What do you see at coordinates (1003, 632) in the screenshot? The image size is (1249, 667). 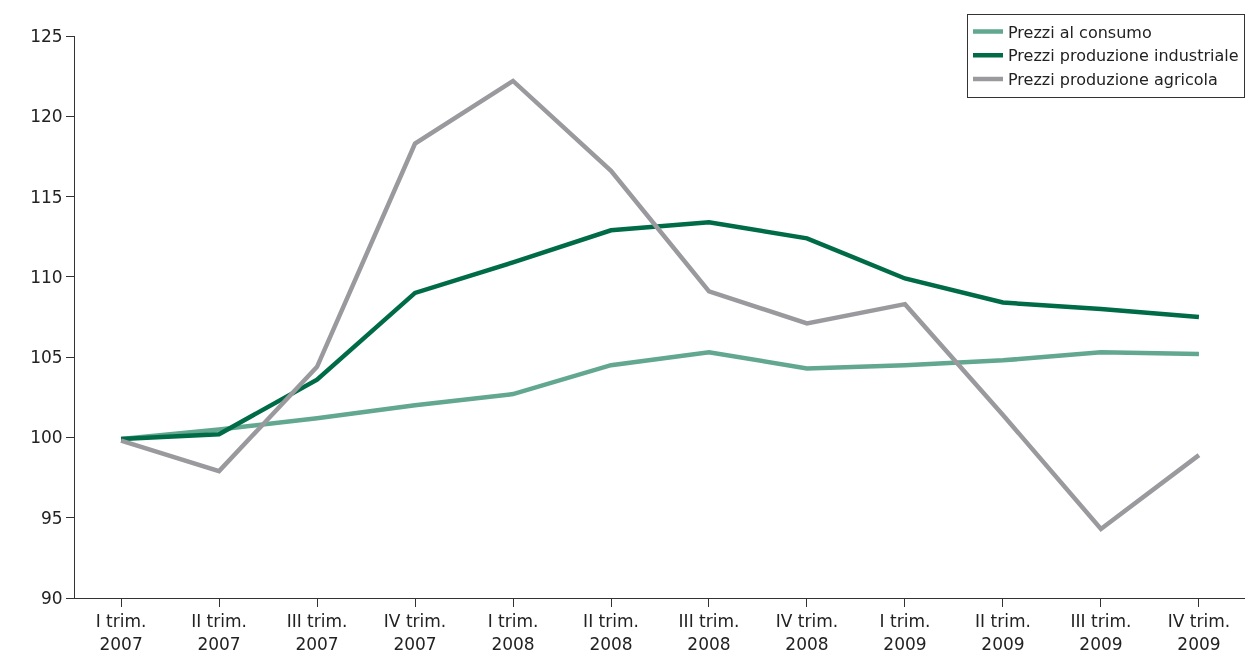 I see `x-tick-label: II trim. 2009` at bounding box center [1003, 632].